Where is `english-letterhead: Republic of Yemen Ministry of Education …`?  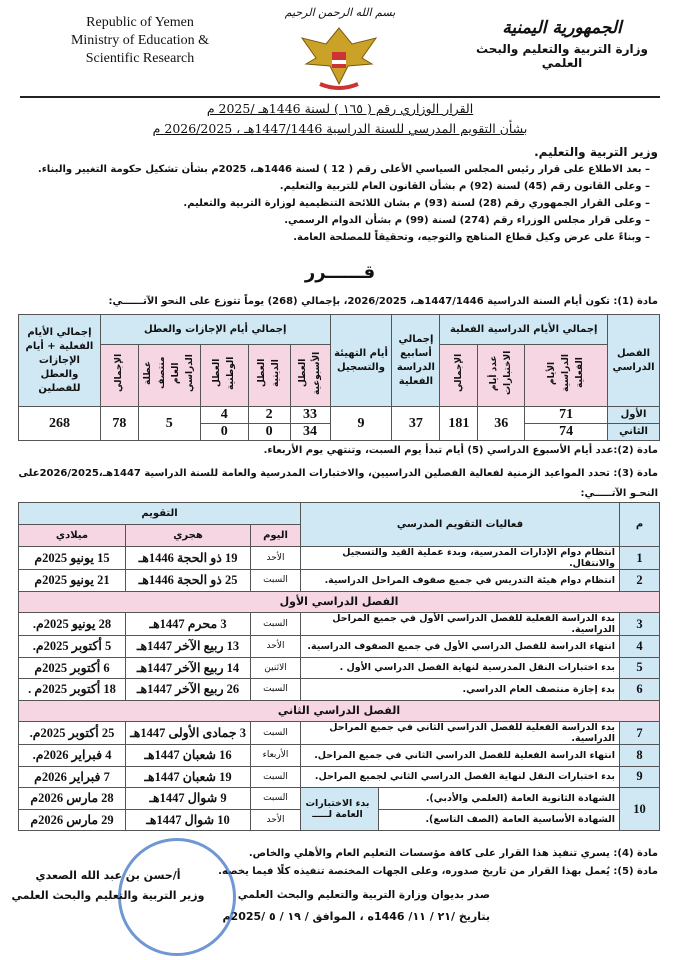 english-letterhead: Republic of Yemen Ministry of Education … is located at coordinates (140, 41).